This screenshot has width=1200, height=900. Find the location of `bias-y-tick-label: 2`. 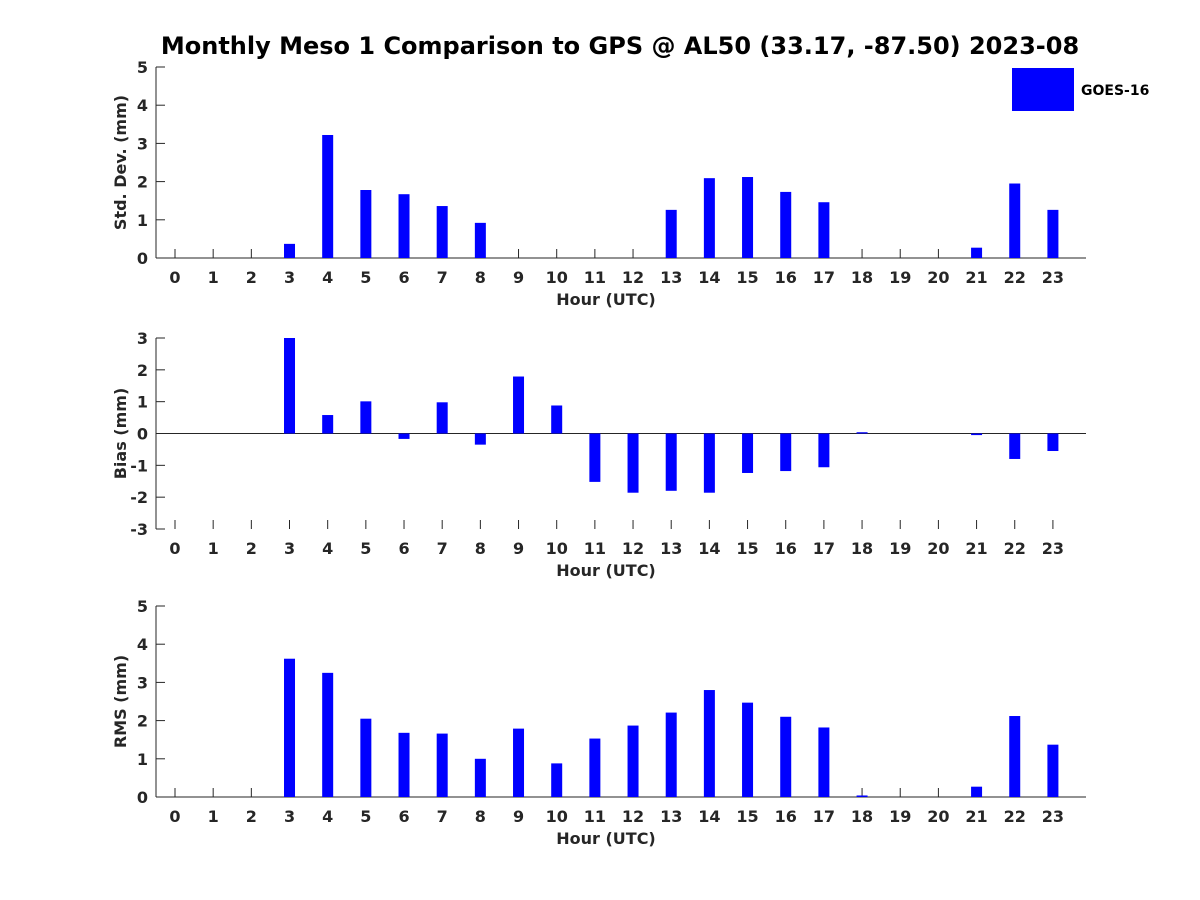

bias-y-tick-label: 2 is located at coordinates (142, 370).